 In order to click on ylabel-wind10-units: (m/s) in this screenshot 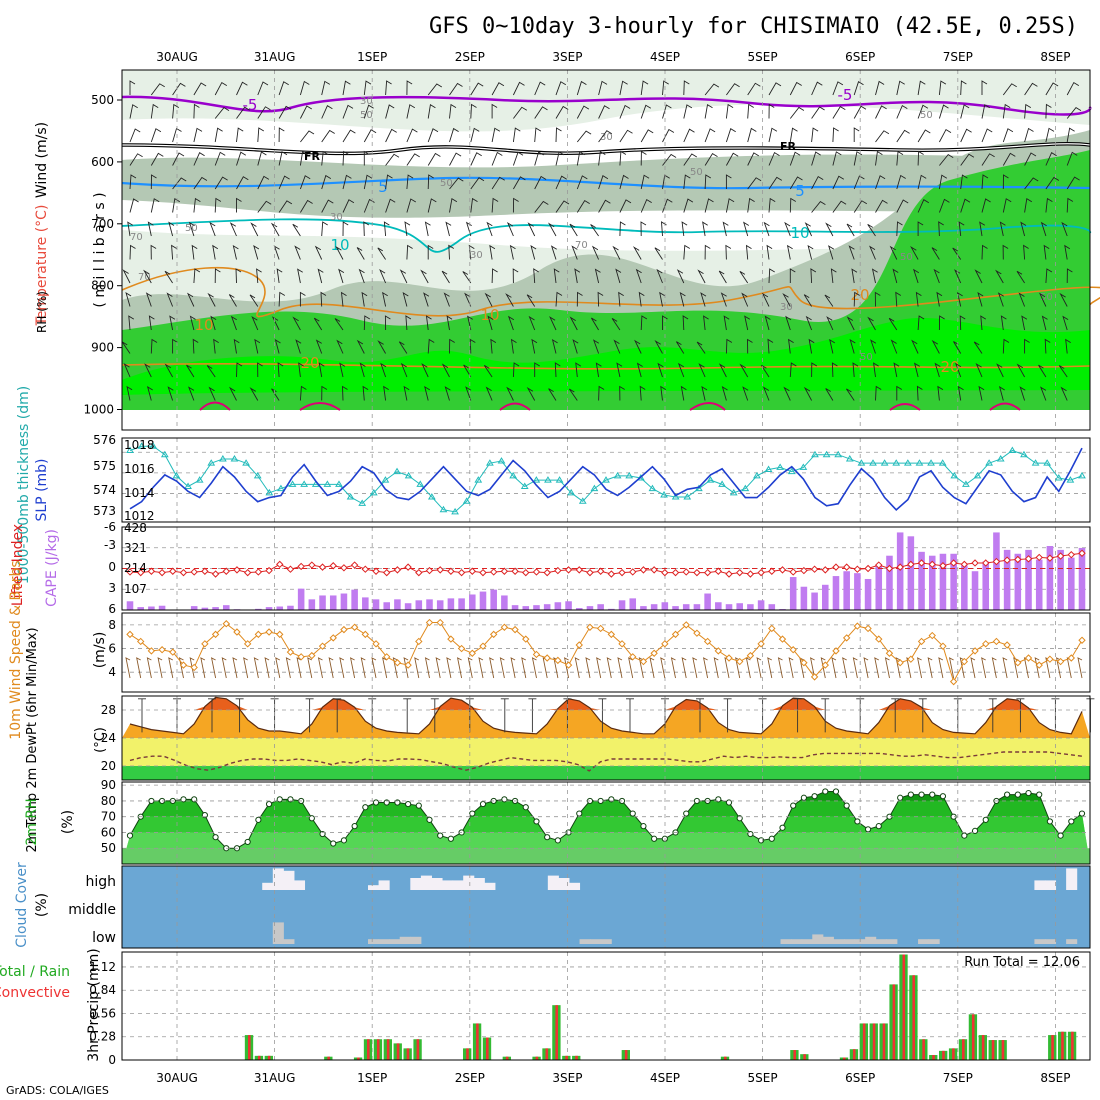, I will do `click(100, 650)`.